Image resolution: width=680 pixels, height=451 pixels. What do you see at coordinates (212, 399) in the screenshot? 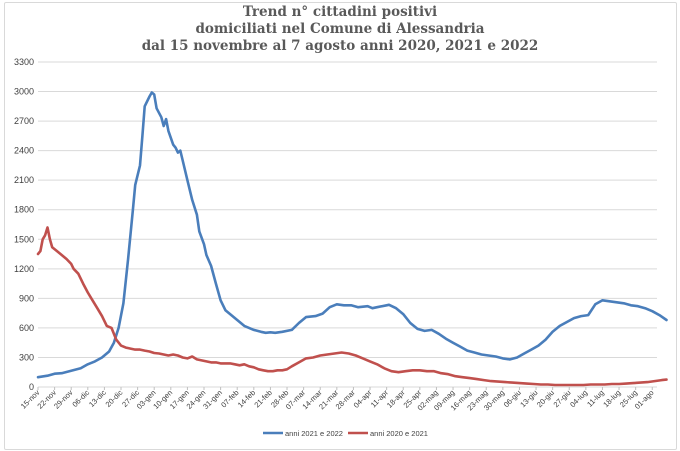
I see `x-tick-label: 31-gen` at bounding box center [212, 399].